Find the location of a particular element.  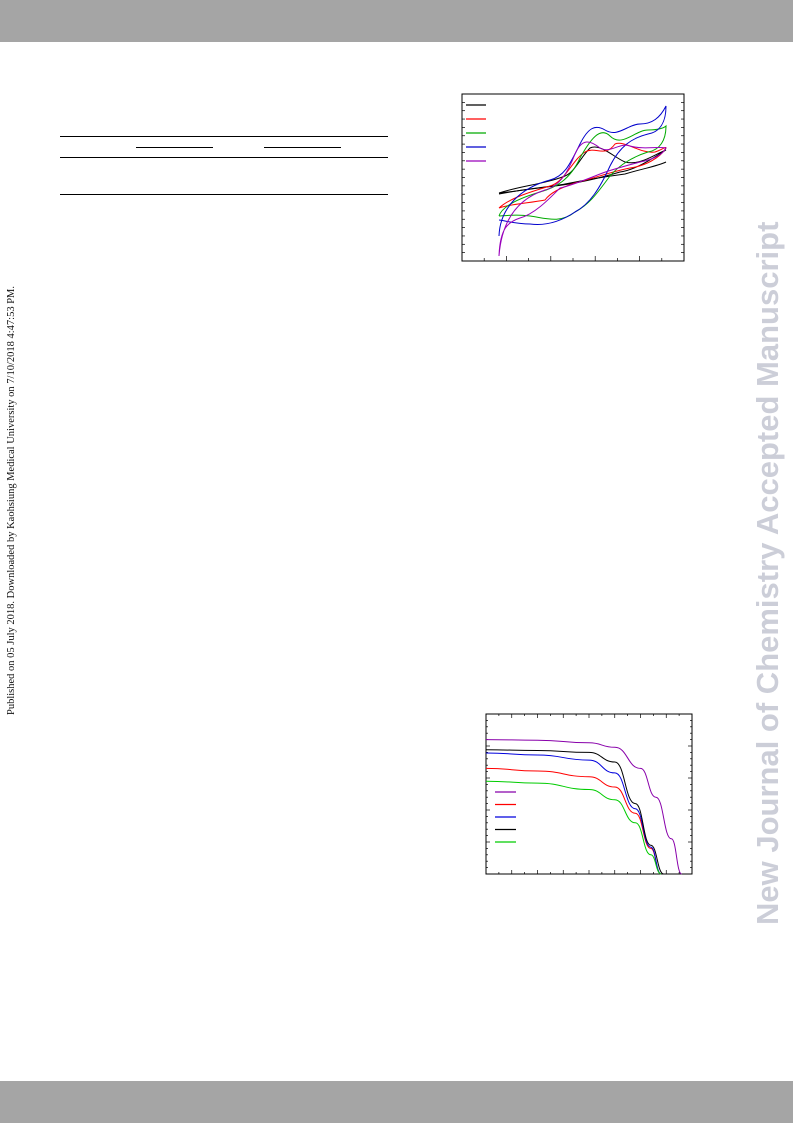

jv-plot-frame is located at coordinates (589, 794).